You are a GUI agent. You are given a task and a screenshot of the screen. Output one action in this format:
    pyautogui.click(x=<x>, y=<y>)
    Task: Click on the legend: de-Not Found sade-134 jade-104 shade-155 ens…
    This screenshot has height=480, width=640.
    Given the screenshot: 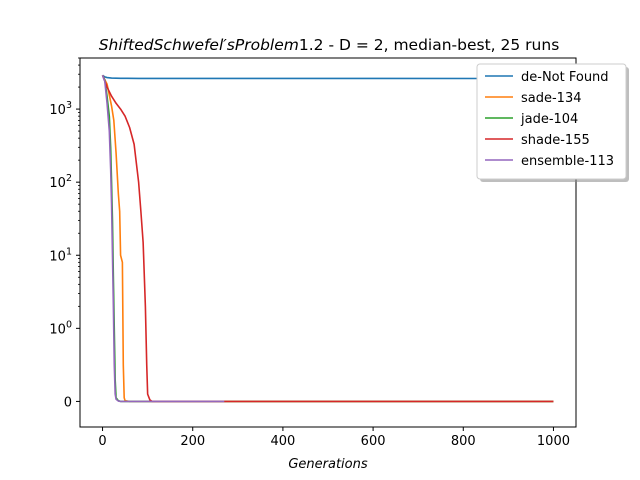 What is the action you would take?
    pyautogui.click(x=552, y=122)
    